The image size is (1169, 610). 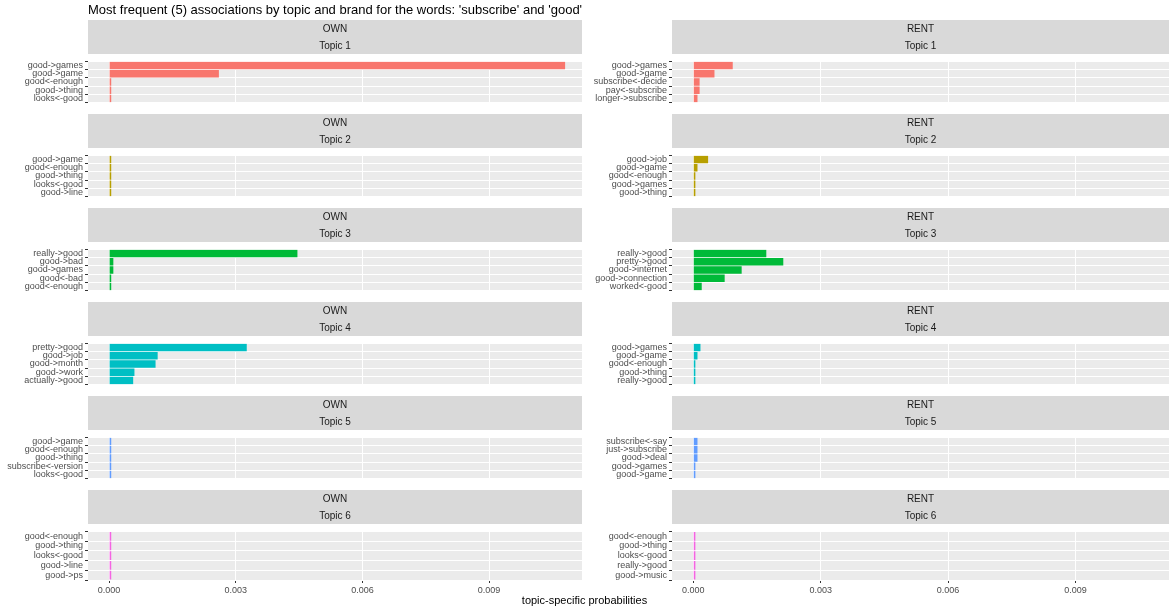 What do you see at coordinates (630, 81) in the screenshot?
I see `y-tick-label: subscribe<-decide` at bounding box center [630, 81].